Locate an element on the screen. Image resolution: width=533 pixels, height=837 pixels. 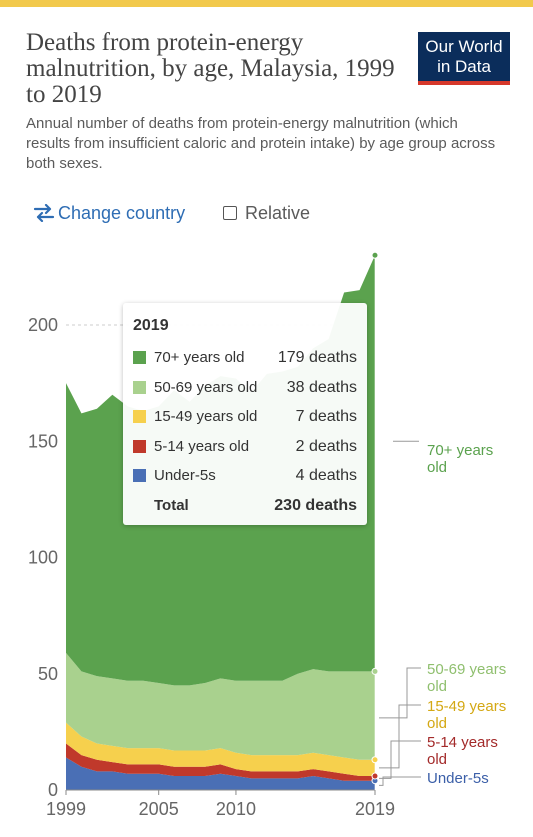
tooltip-series-label: Under-5s is located at coordinates (185, 475).